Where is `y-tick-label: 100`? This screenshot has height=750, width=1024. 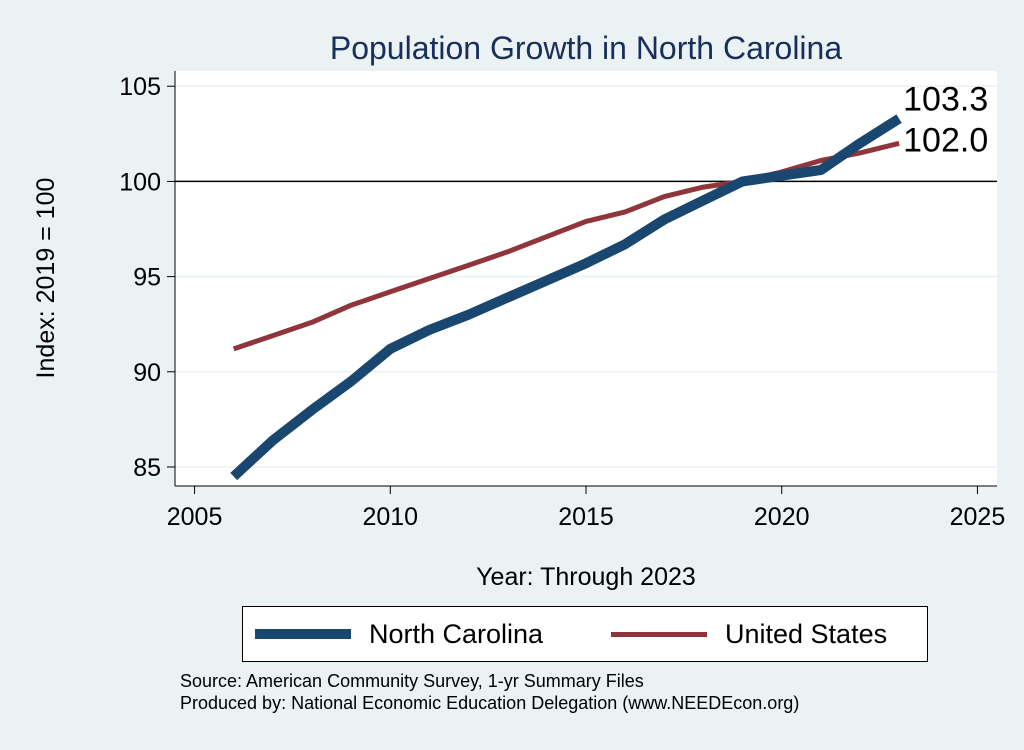
y-tick-label: 100 is located at coordinates (140, 182).